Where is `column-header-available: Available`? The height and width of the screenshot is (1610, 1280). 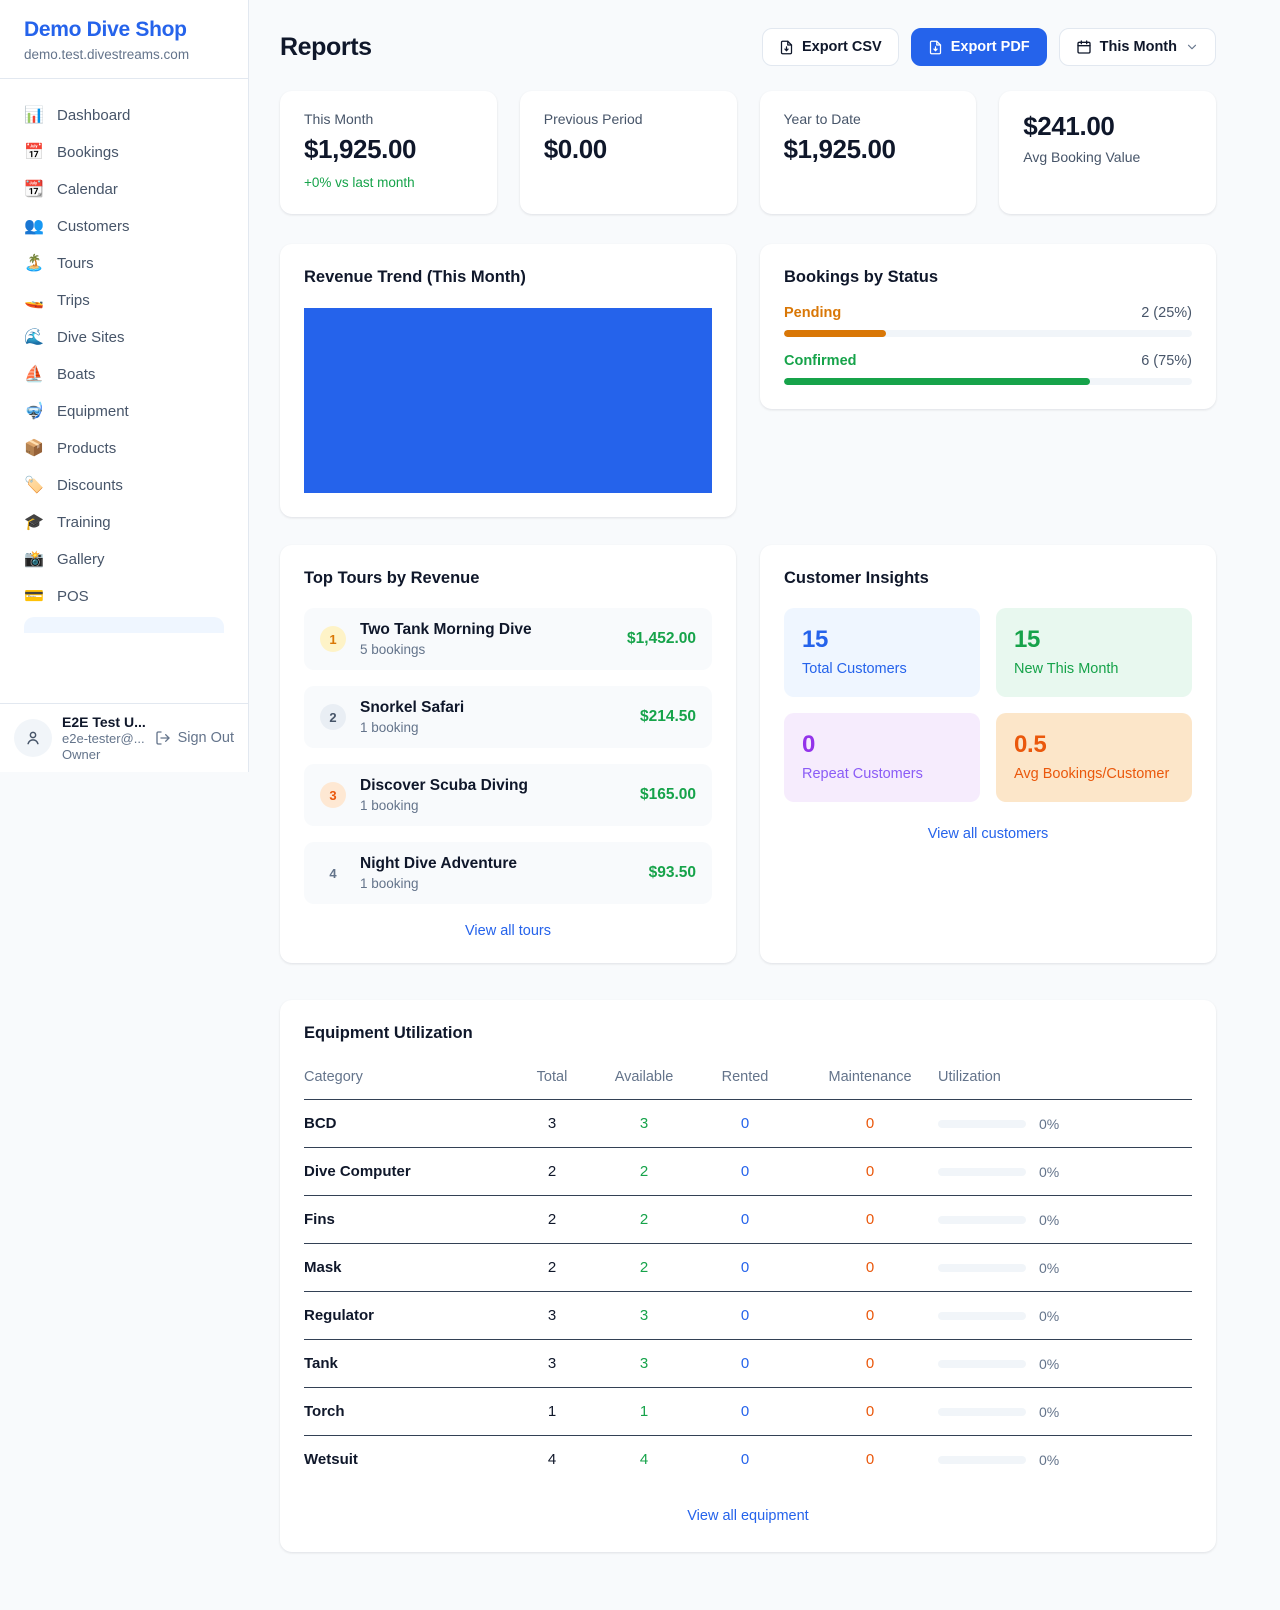 column-header-available: Available is located at coordinates (644, 1078).